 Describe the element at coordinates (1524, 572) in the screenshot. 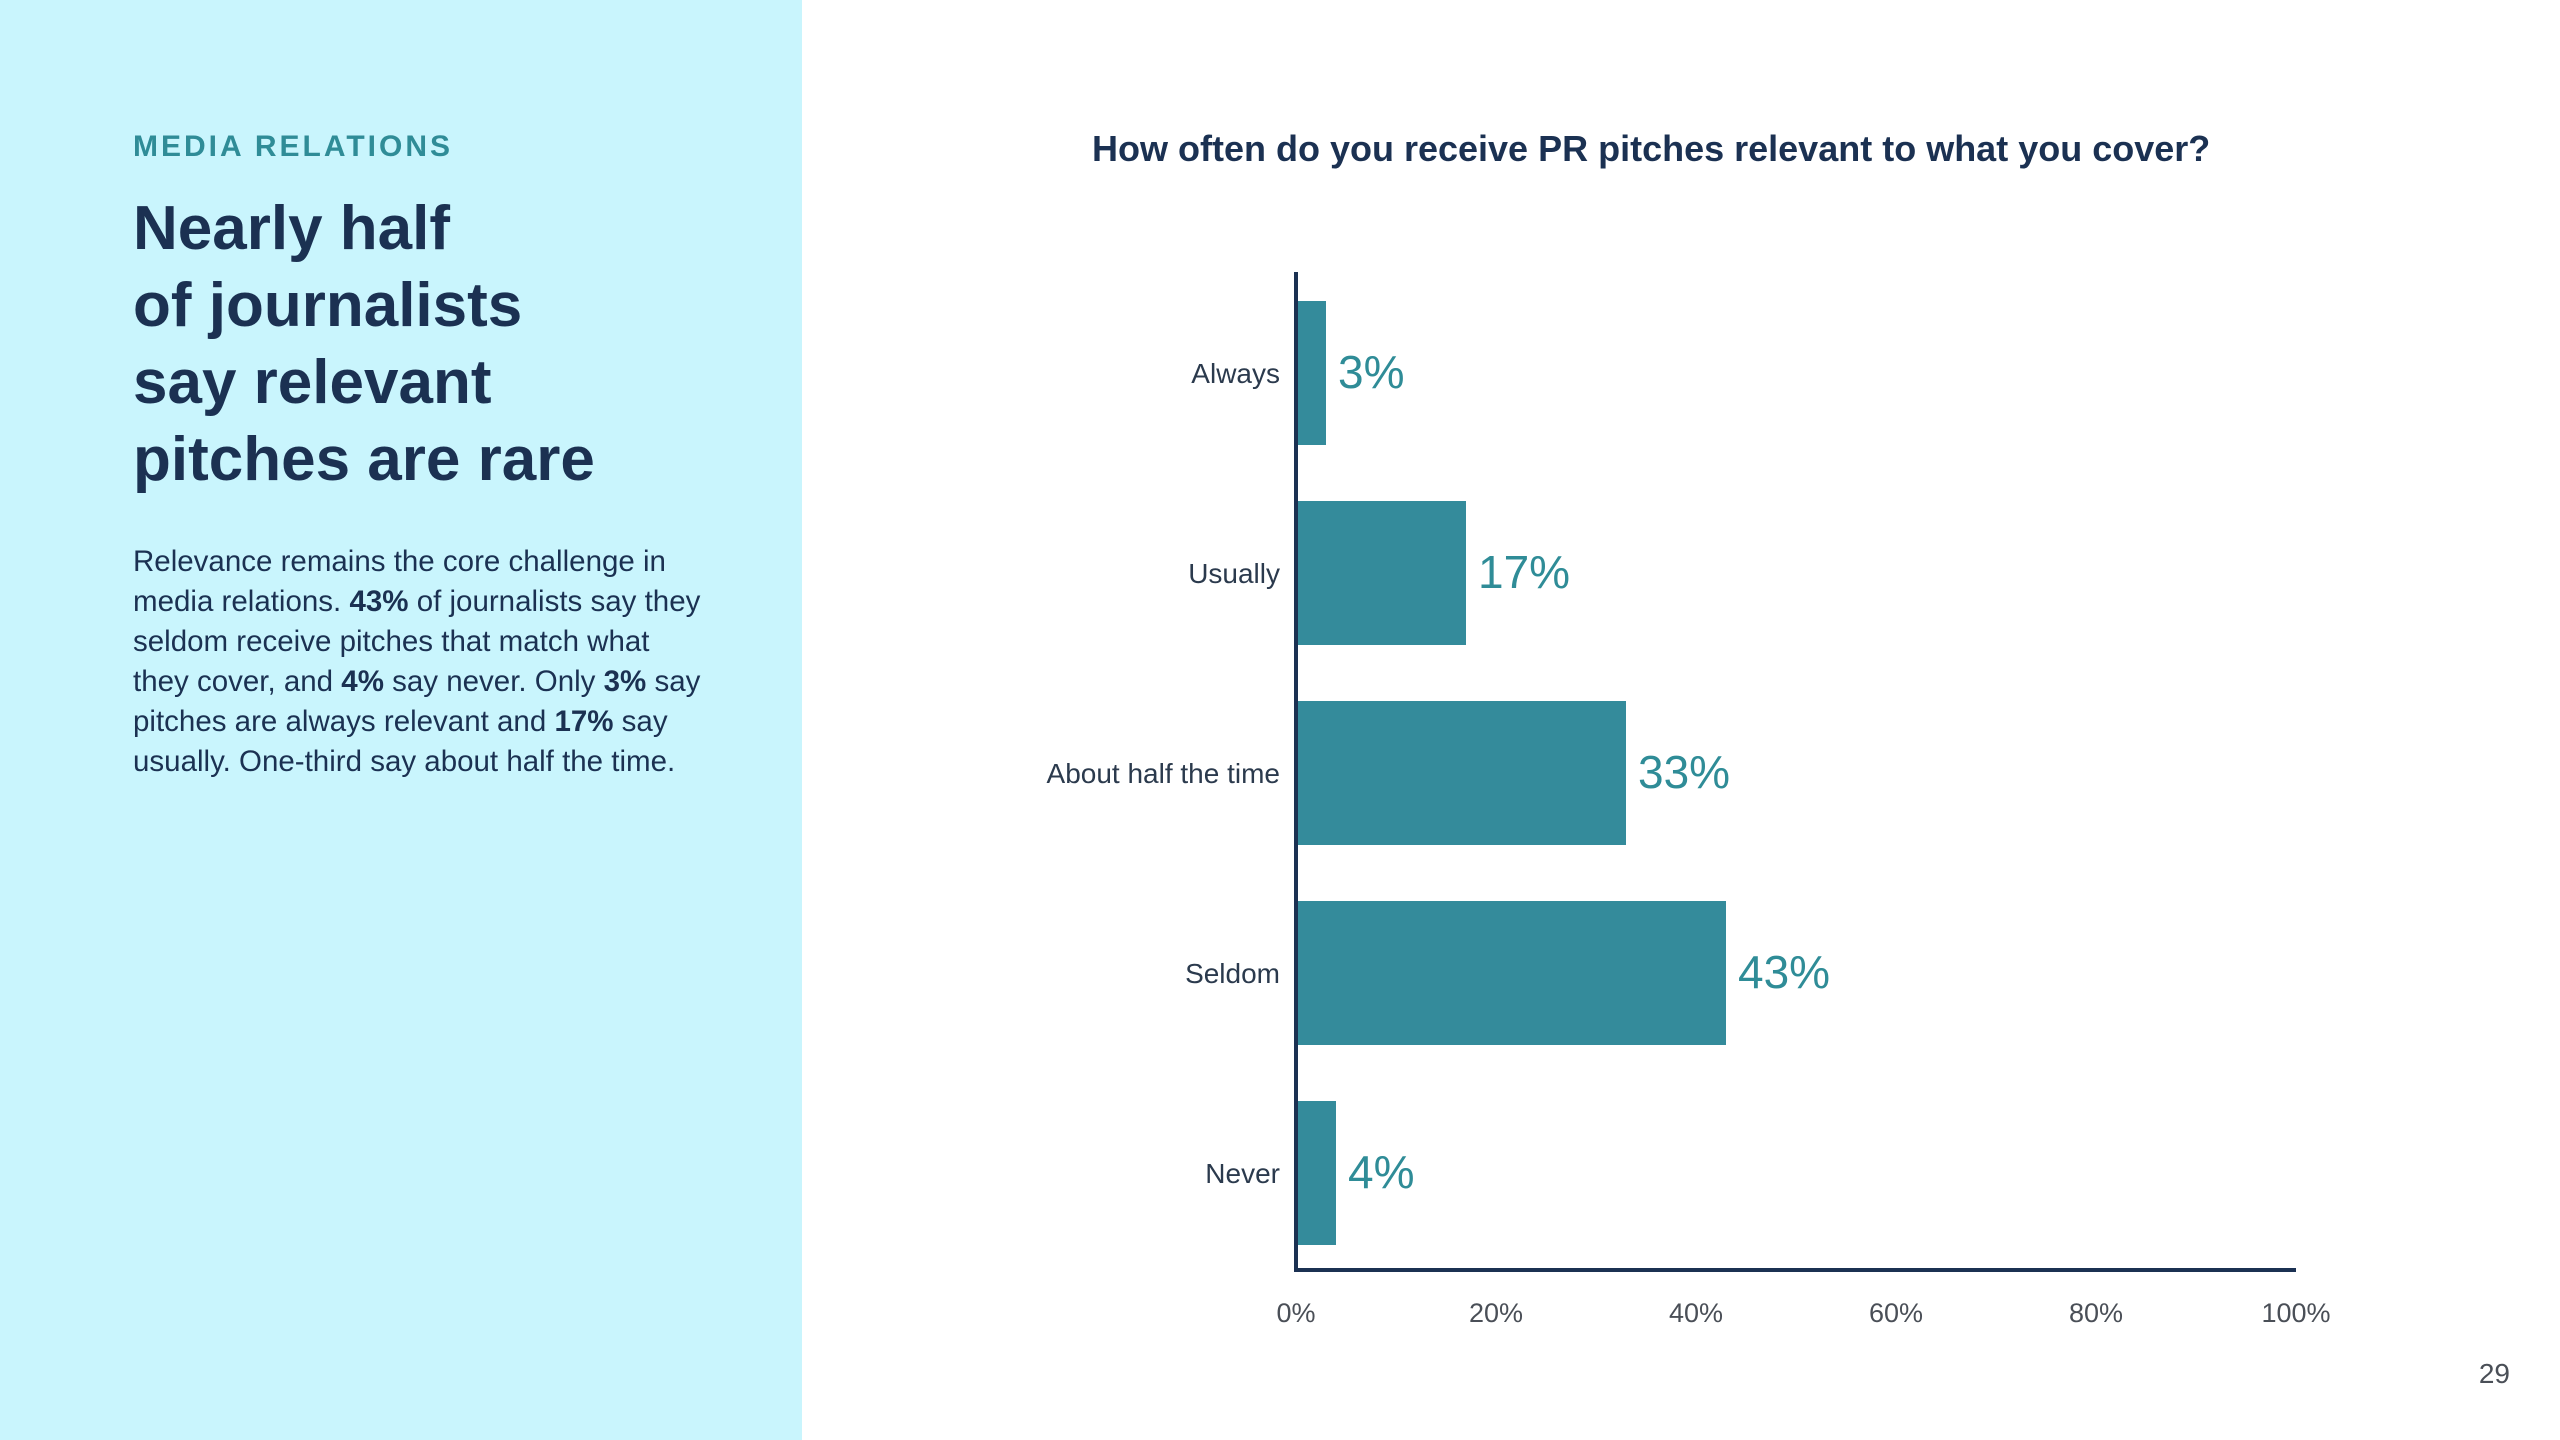

I see `data-label: 17%` at that location.